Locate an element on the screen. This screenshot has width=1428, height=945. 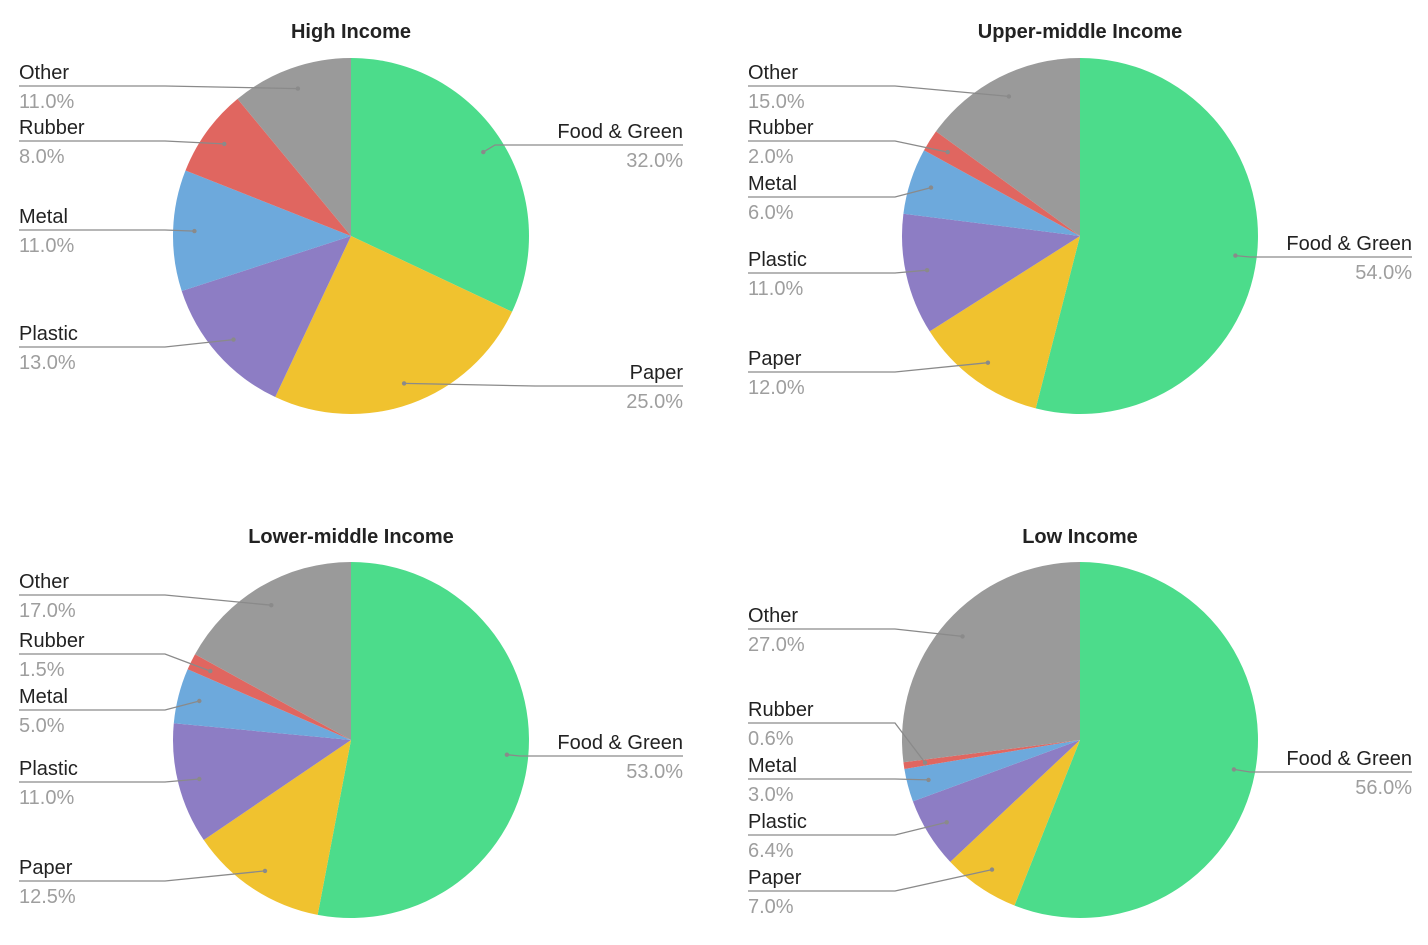
slice-value-metal: 6.0% is located at coordinates (771, 213).